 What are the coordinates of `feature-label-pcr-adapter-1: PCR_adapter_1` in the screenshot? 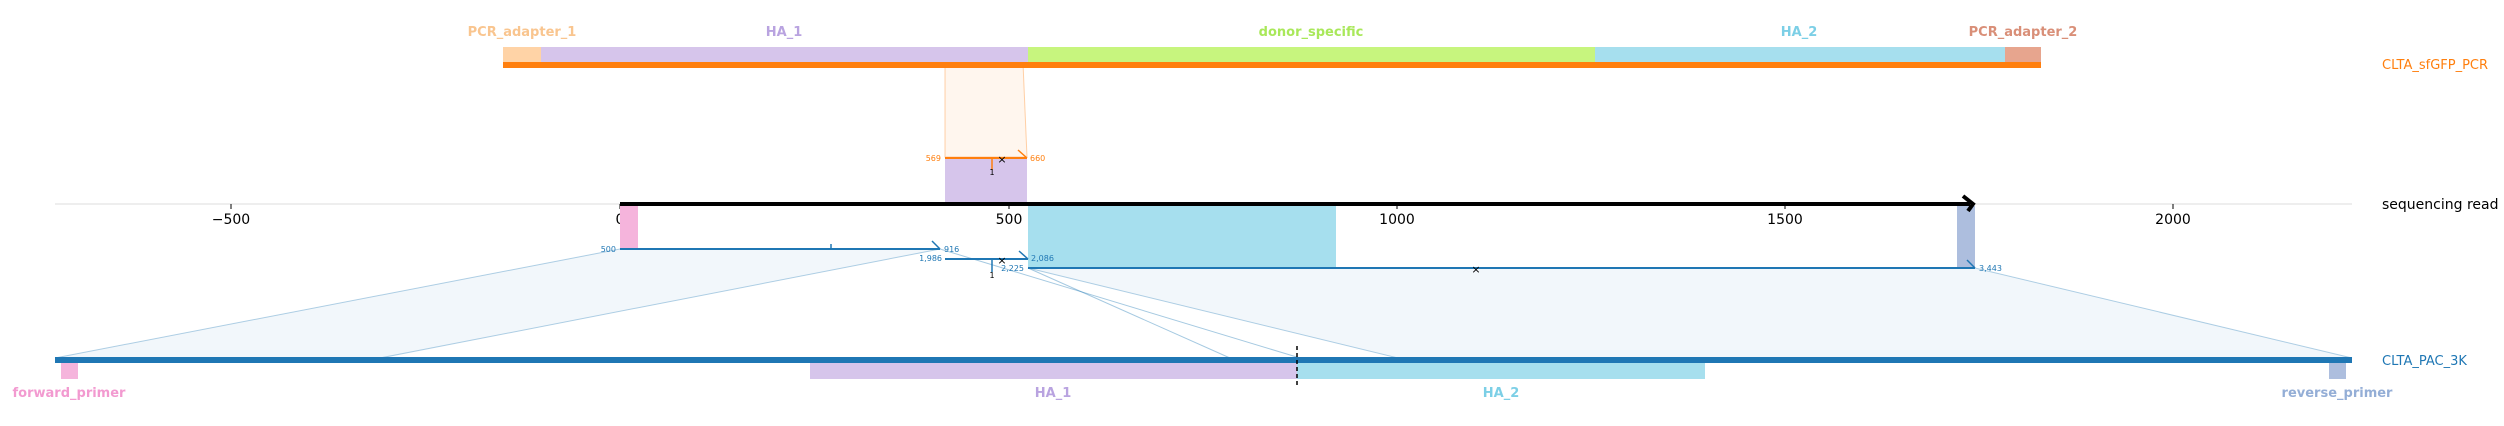 It's located at (522, 32).